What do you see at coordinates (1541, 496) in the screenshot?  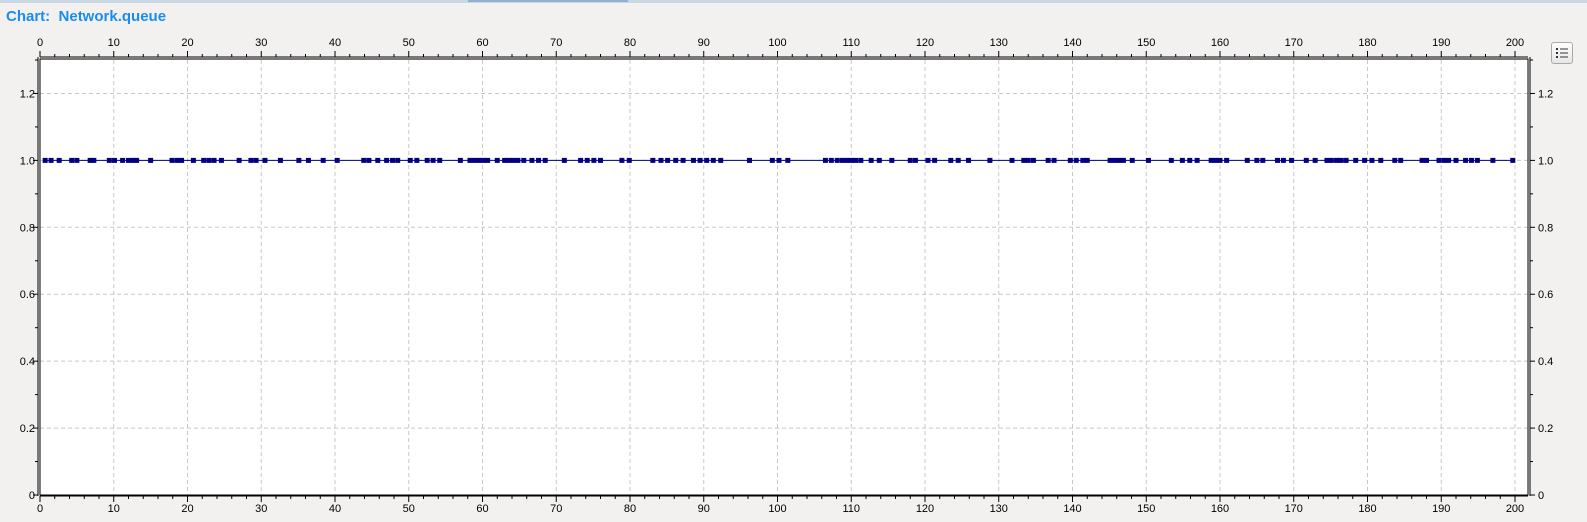 I see `y-tick-label-right: 0` at bounding box center [1541, 496].